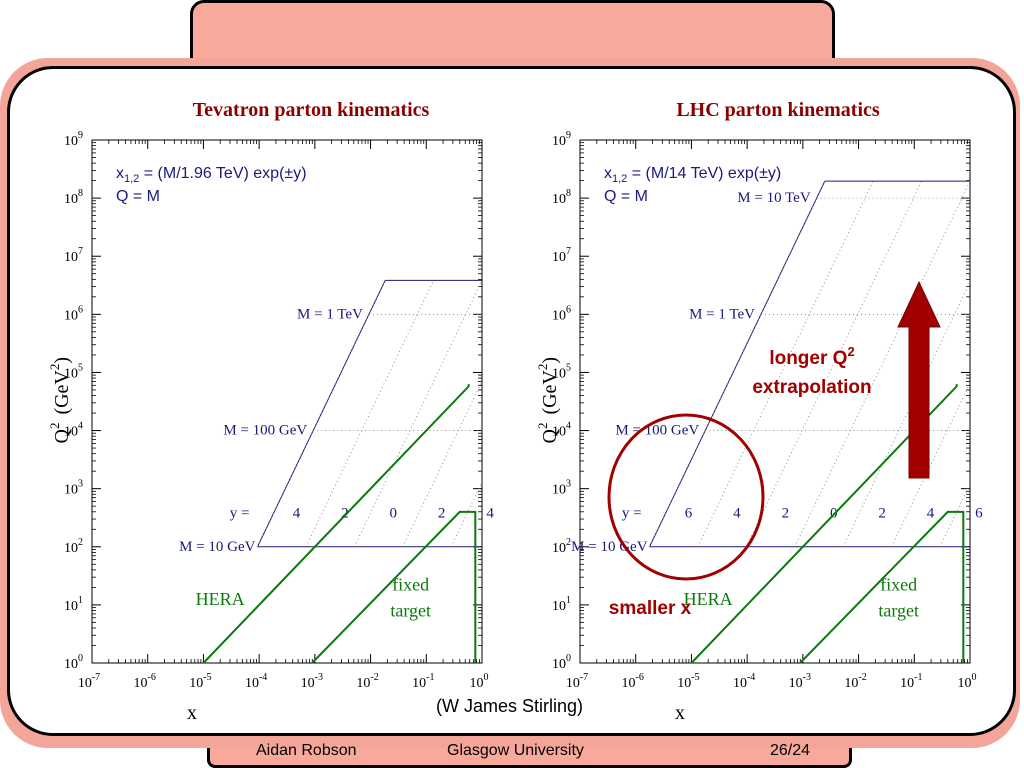  I want to click on mass-label: M = 10 TeV, so click(774, 198).